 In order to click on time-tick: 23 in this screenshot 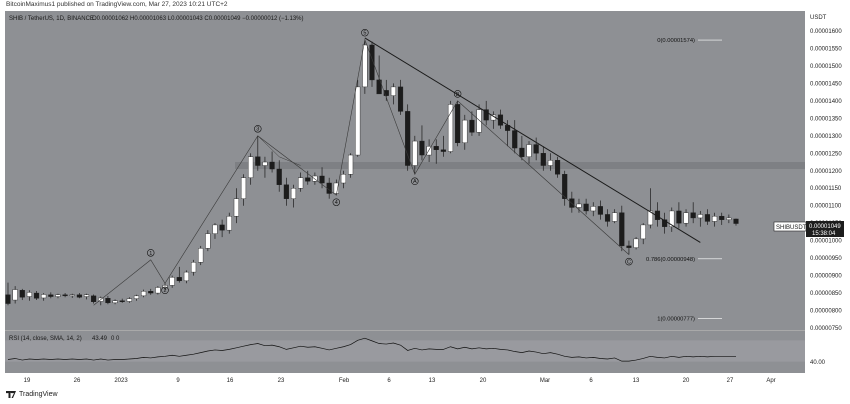, I will do `click(281, 381)`.